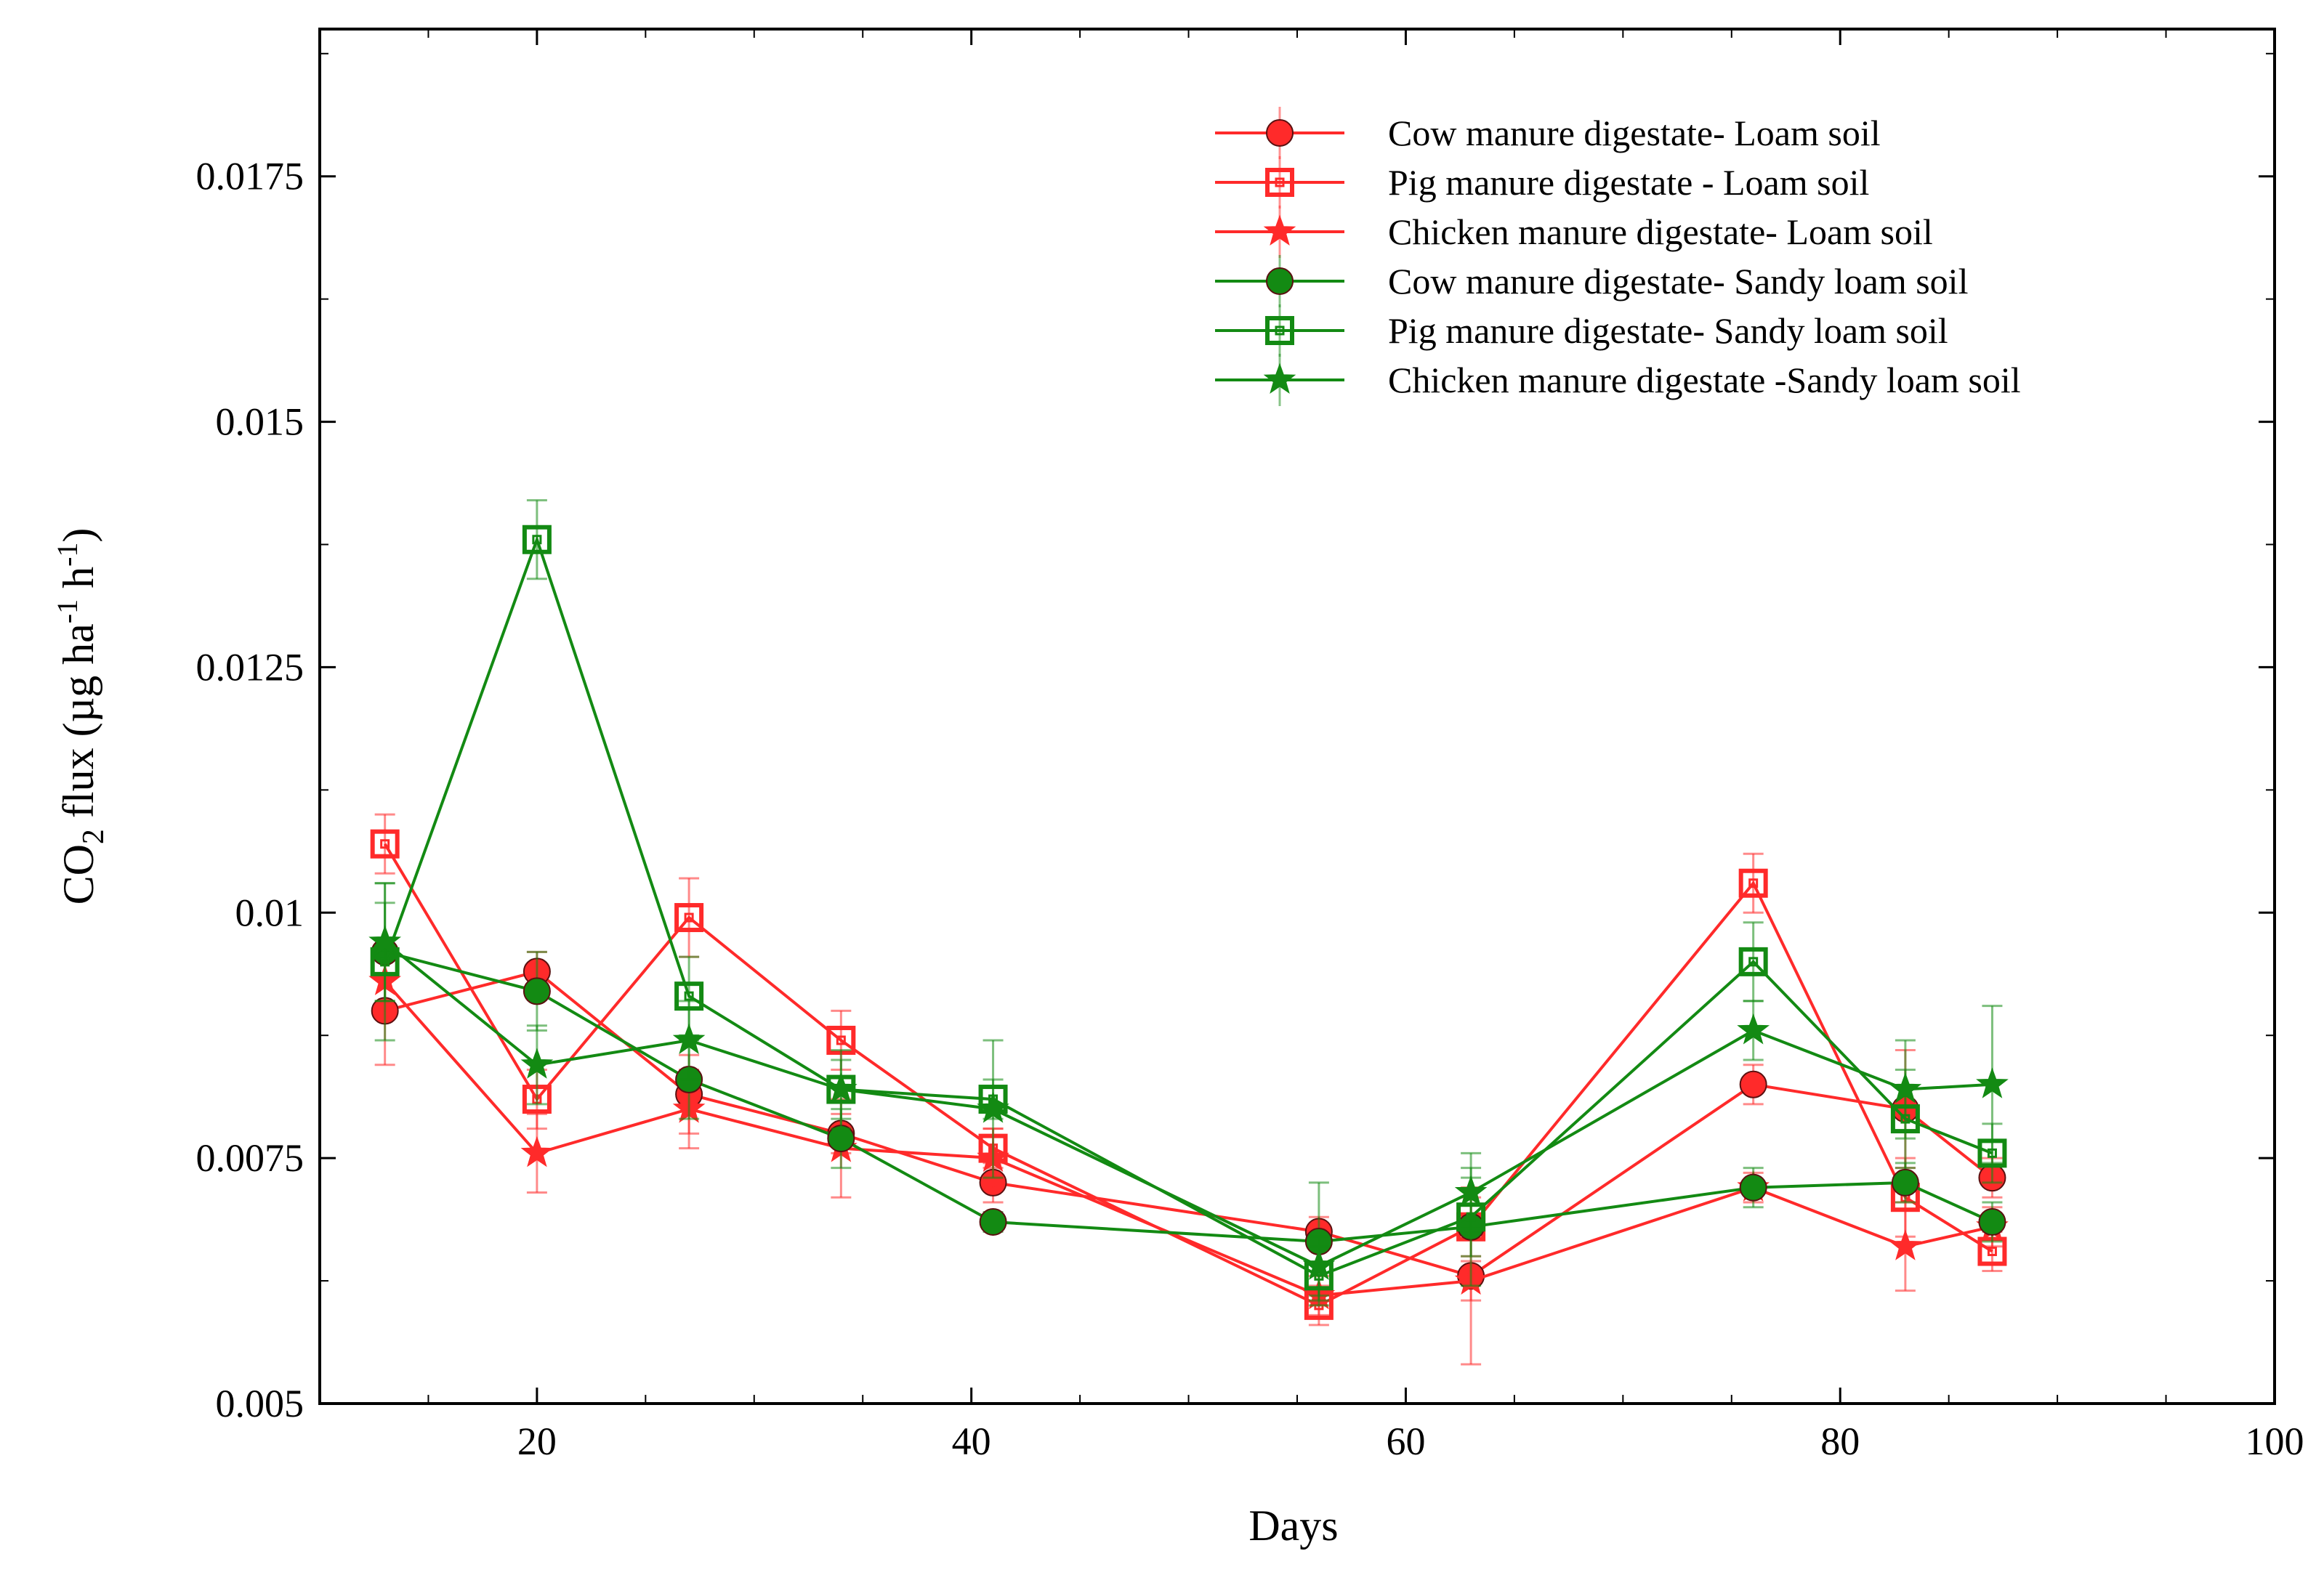 The width and height of the screenshot is (2324, 1575). What do you see at coordinates (1668, 330) in the screenshot?
I see `legend-label: Pig manure digestate- Sandy loam soil` at bounding box center [1668, 330].